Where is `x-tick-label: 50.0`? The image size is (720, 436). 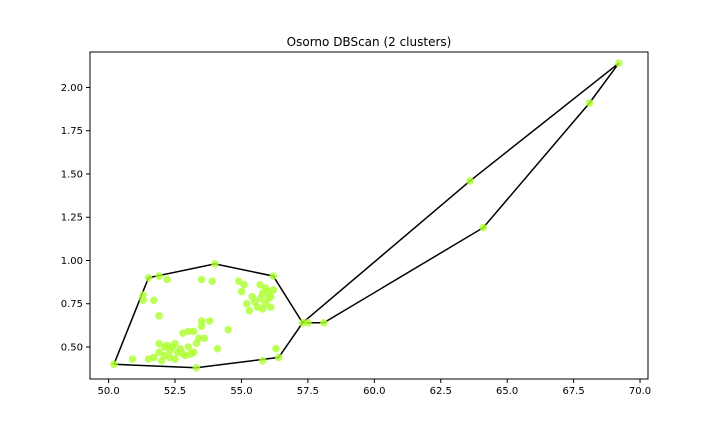 x-tick-label: 50.0 is located at coordinates (108, 391).